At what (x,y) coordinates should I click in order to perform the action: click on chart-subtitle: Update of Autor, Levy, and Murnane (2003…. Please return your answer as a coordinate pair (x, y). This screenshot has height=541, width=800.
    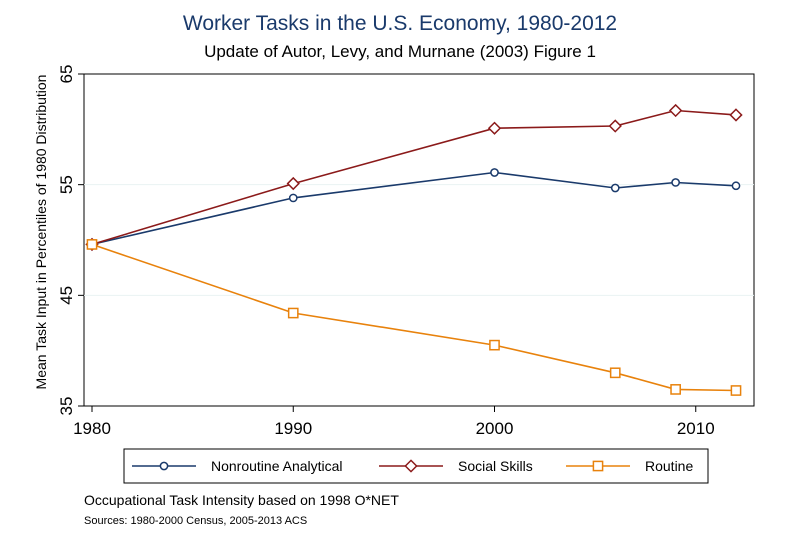
    Looking at the image, I should click on (400, 51).